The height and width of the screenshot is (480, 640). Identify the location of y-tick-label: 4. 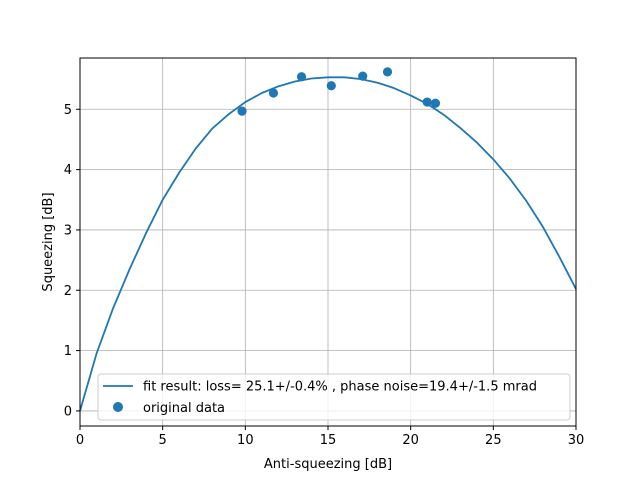
(68, 170).